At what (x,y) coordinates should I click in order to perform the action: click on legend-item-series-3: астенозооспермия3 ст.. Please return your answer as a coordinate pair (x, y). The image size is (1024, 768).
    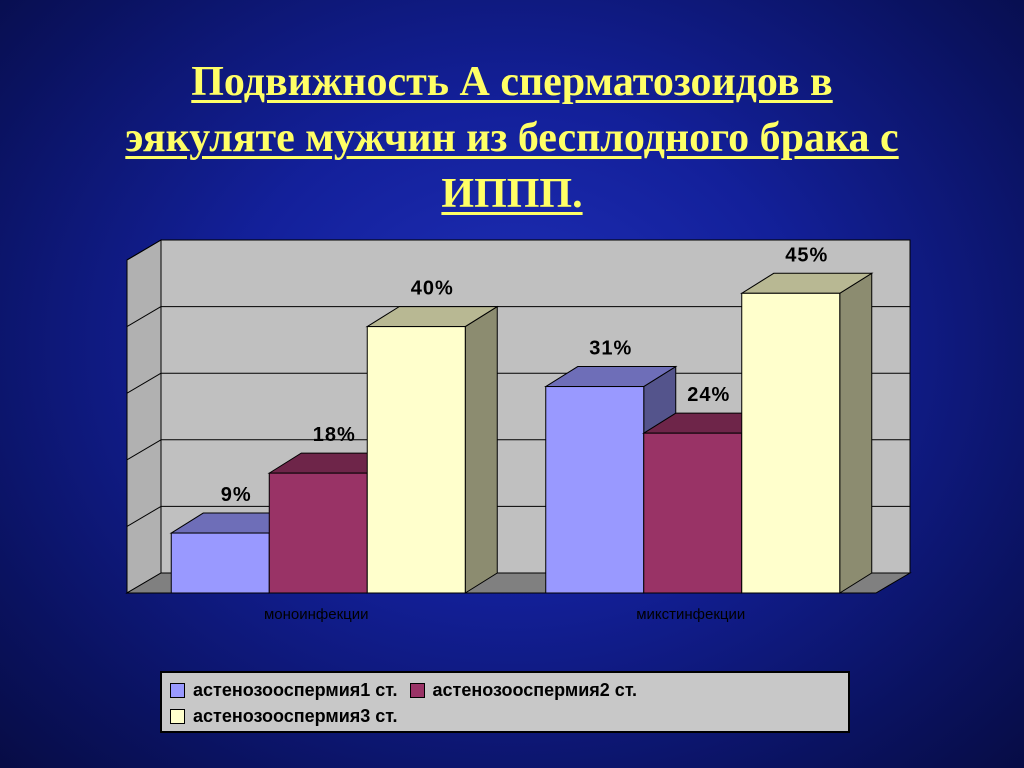
    Looking at the image, I should click on (284, 716).